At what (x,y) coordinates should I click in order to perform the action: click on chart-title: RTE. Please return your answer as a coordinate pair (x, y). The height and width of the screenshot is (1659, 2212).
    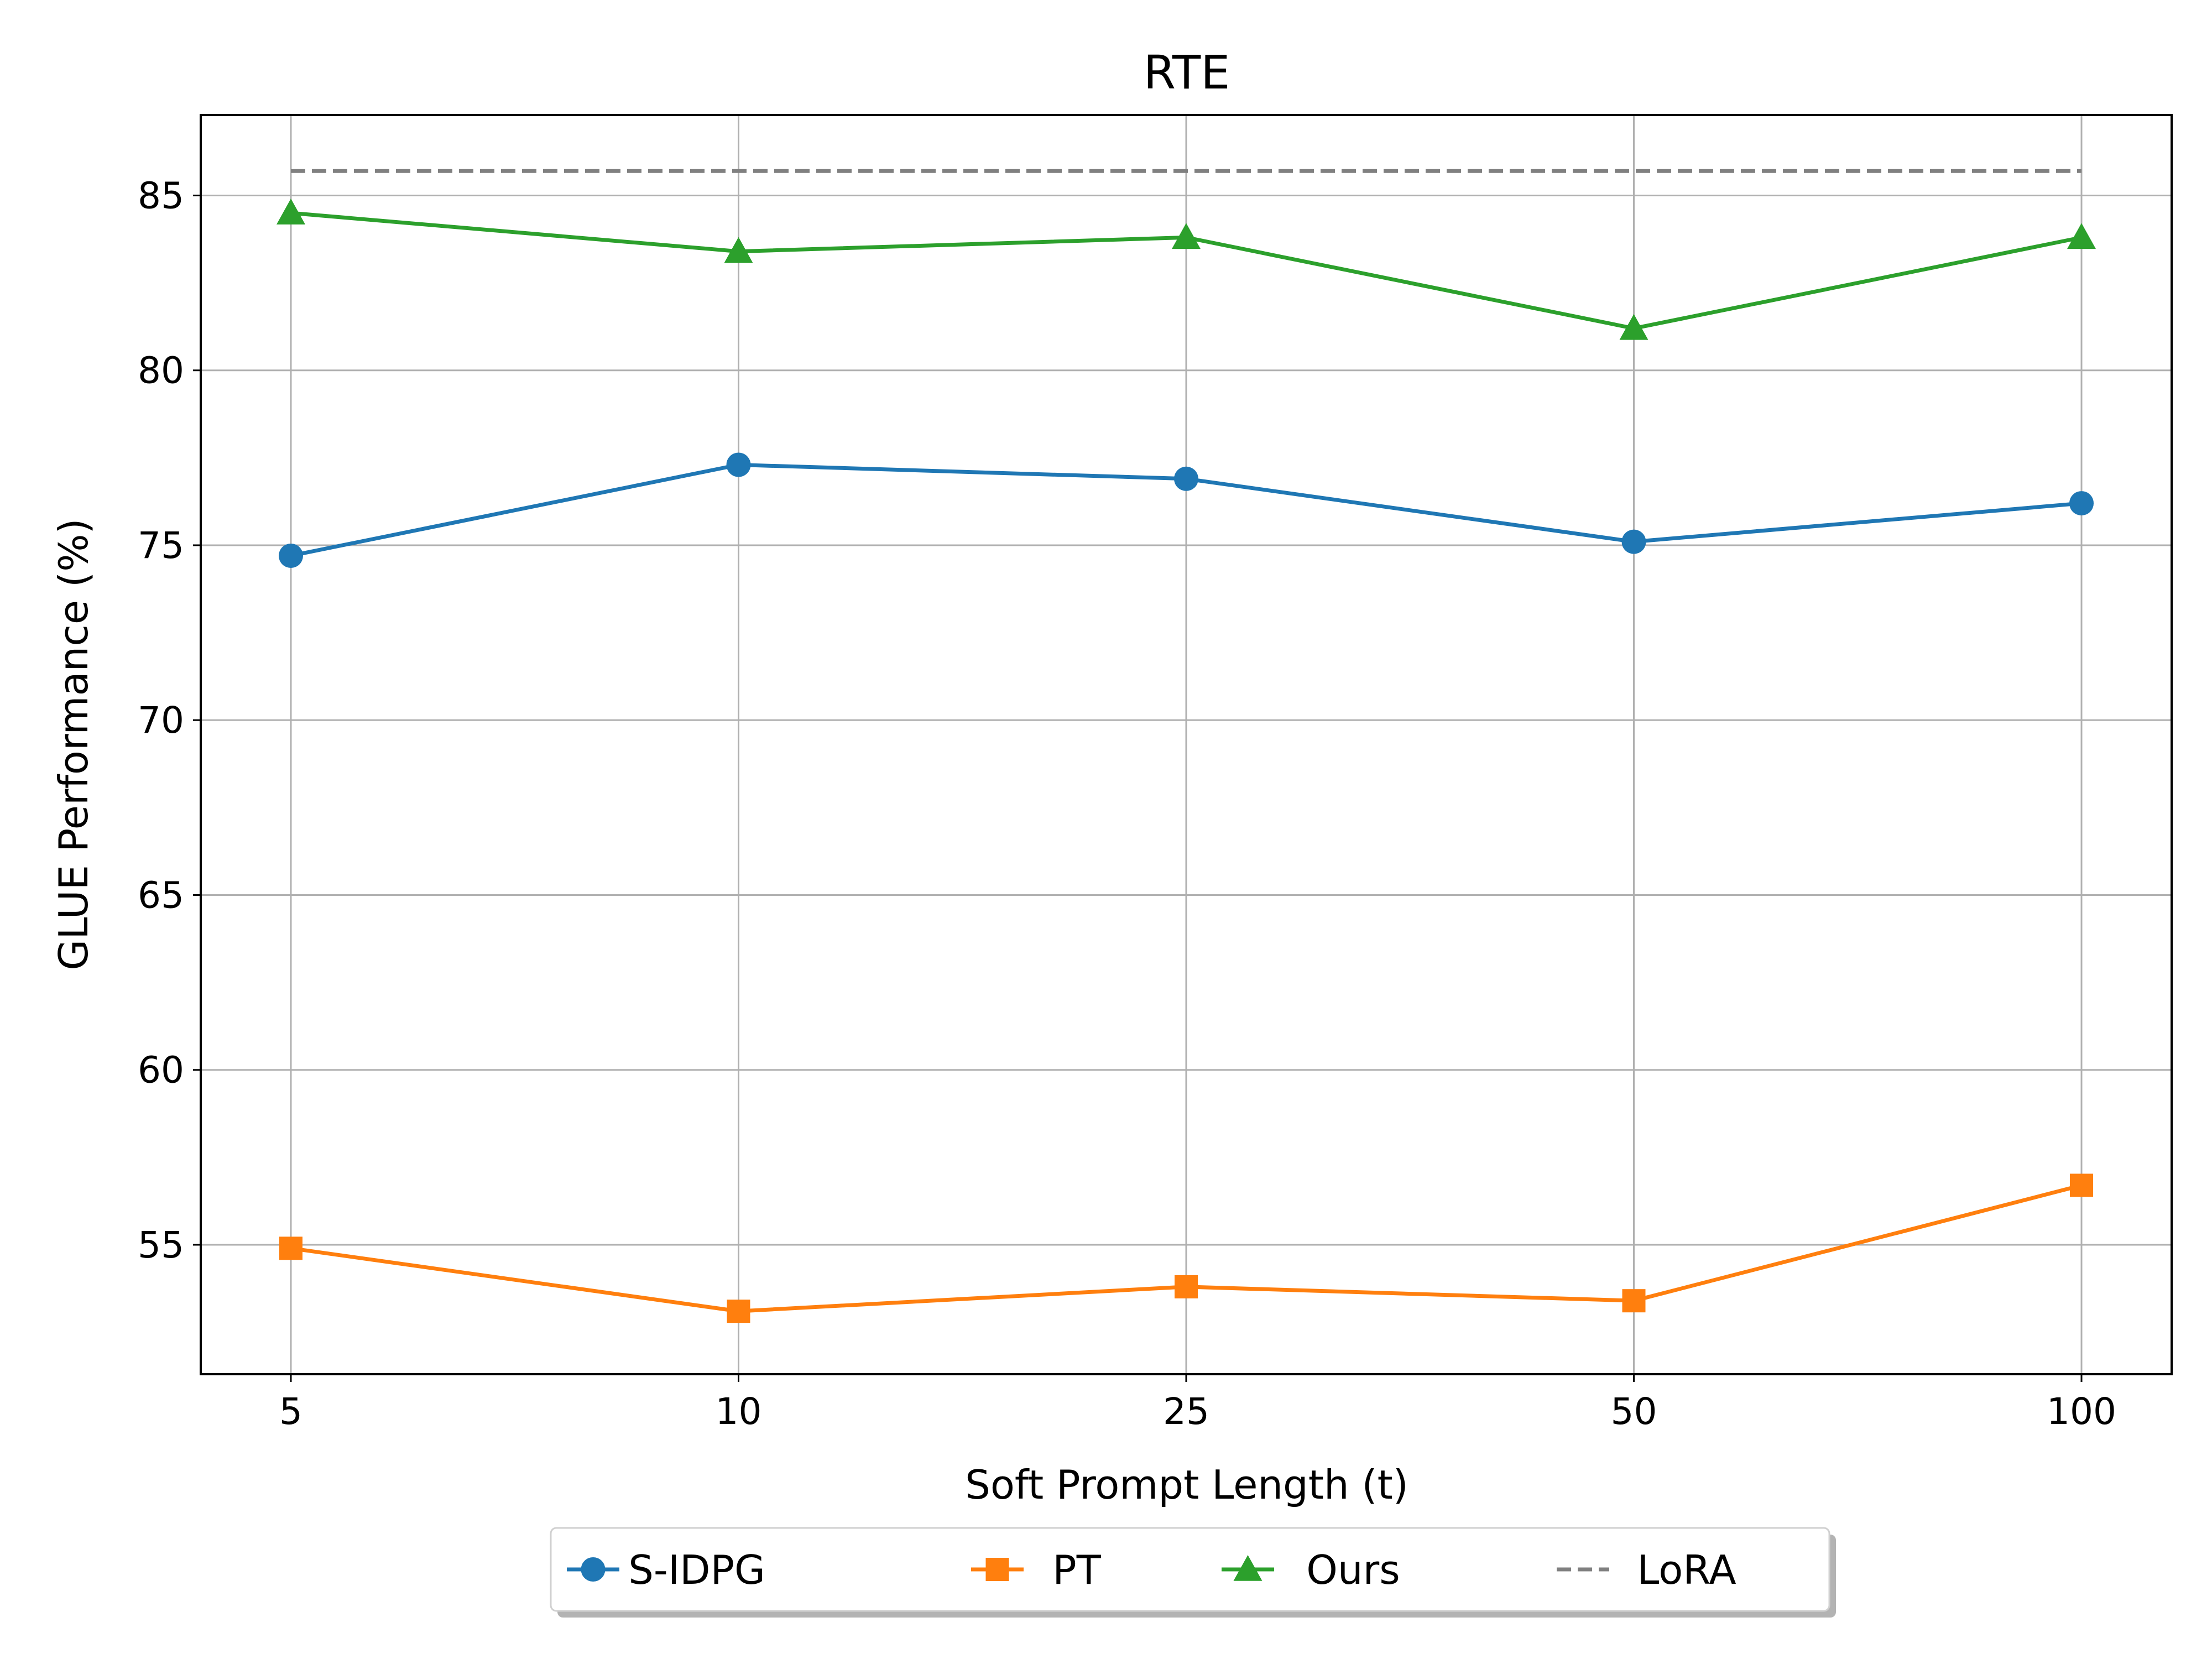
    Looking at the image, I should click on (1187, 73).